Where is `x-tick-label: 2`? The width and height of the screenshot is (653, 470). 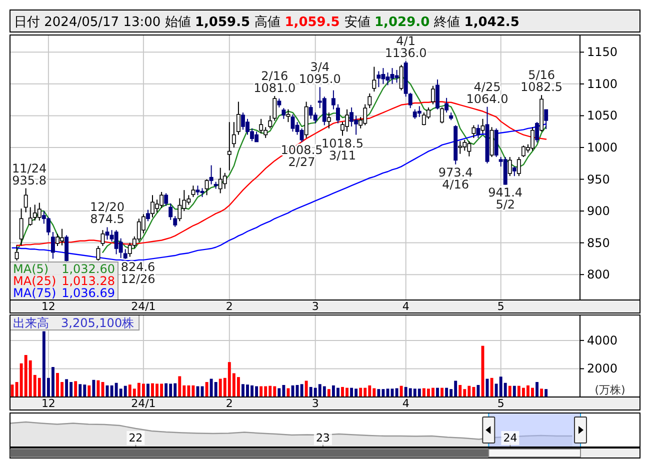 x-tick-label: 2 is located at coordinates (229, 306).